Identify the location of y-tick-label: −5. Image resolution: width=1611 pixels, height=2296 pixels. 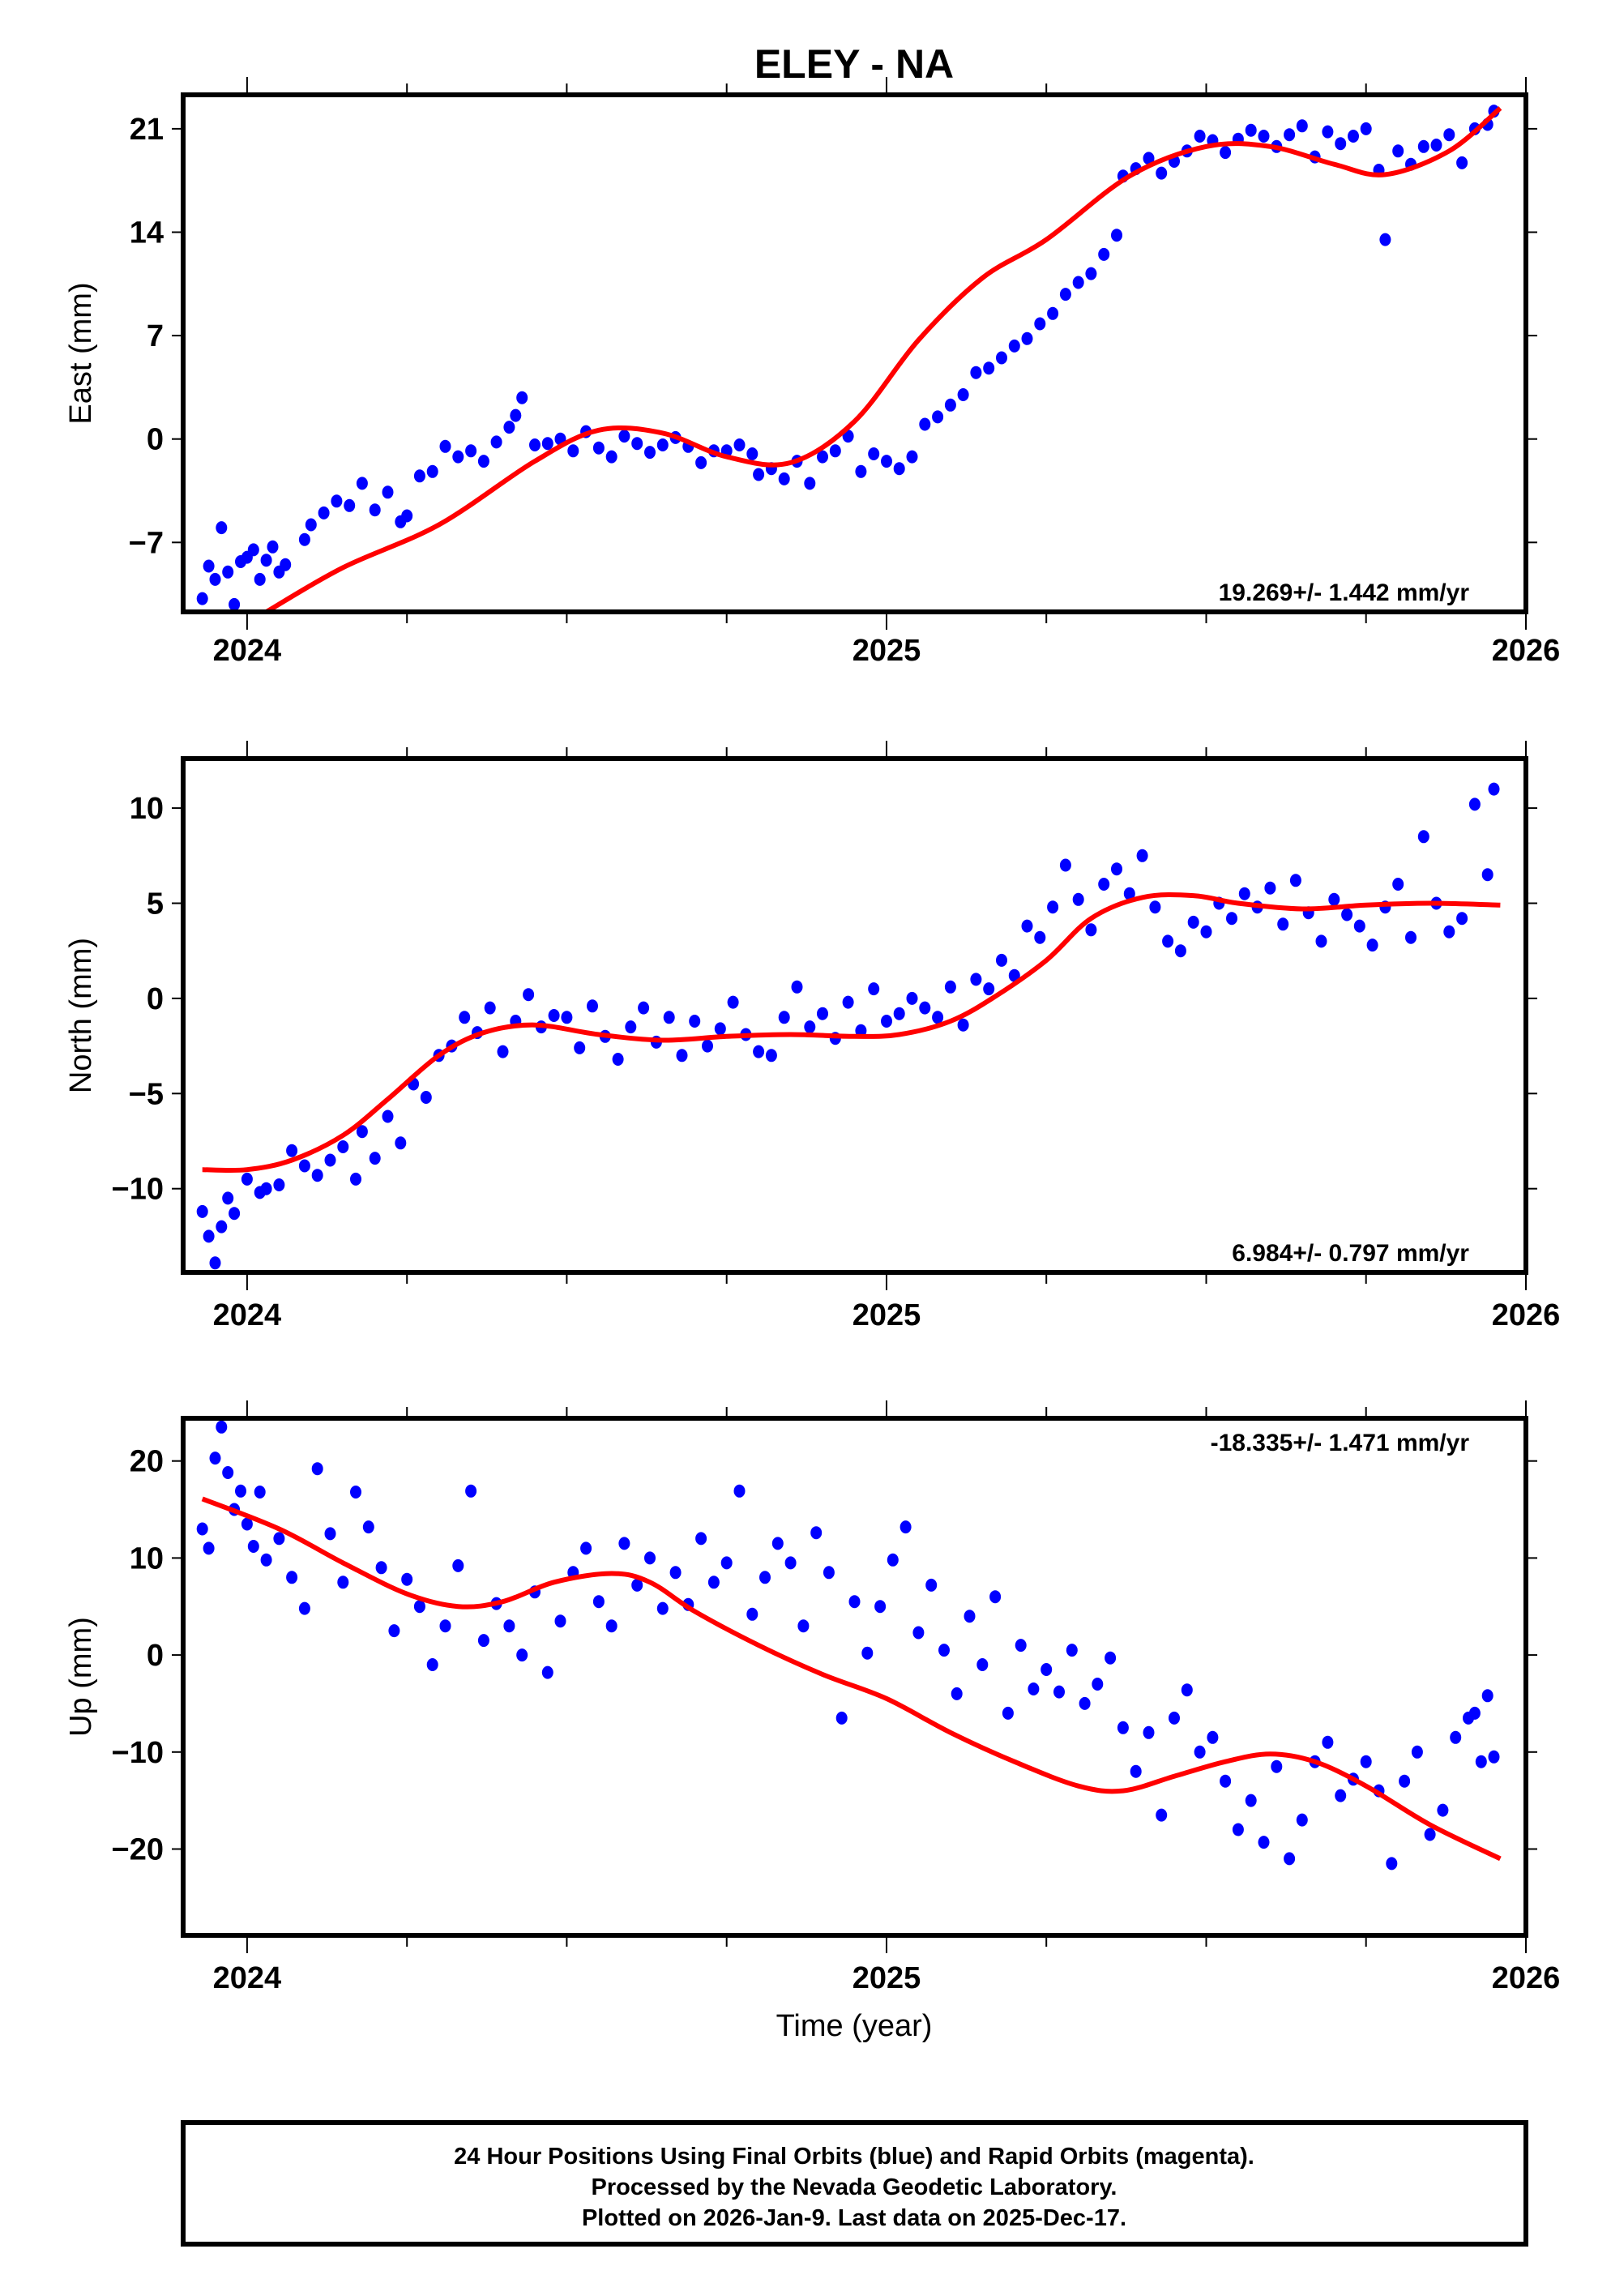
(146, 1094).